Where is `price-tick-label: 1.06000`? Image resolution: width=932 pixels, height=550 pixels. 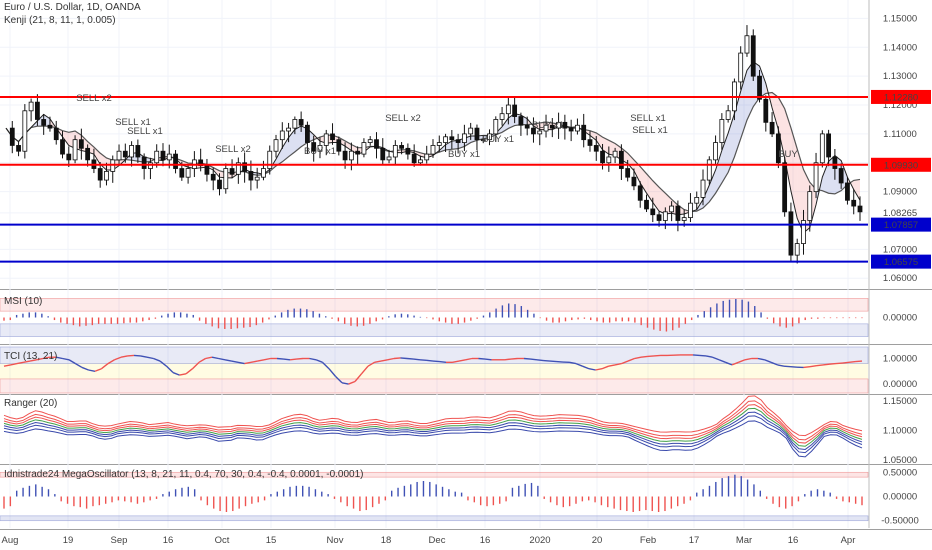 price-tick-label: 1.06000 is located at coordinates (900, 278).